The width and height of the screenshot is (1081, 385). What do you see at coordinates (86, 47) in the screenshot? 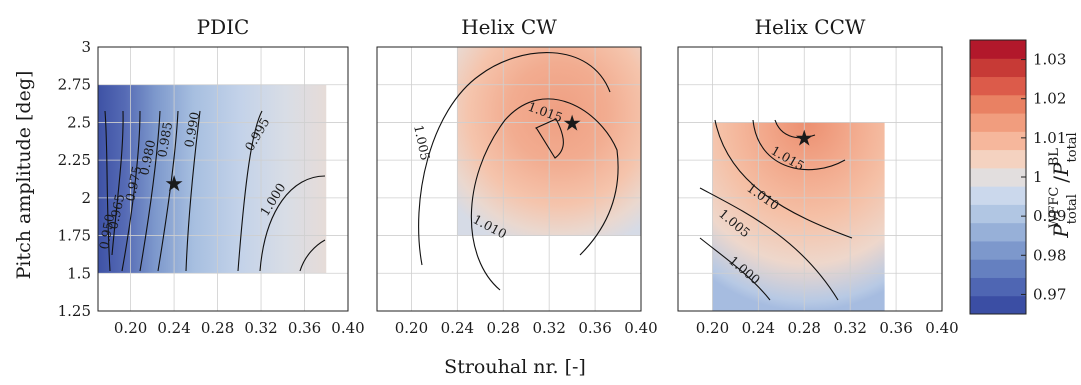
I see `y-tick-label: 3` at bounding box center [86, 47].